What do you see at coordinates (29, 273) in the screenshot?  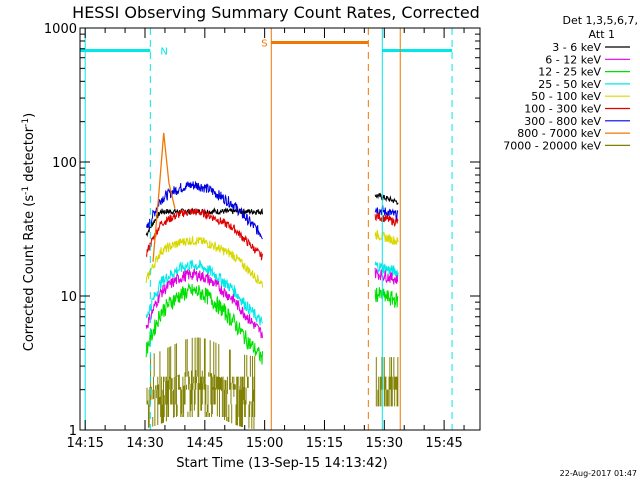 I see `y-axis-label-main: Corrected Count Rate (s` at bounding box center [29, 273].